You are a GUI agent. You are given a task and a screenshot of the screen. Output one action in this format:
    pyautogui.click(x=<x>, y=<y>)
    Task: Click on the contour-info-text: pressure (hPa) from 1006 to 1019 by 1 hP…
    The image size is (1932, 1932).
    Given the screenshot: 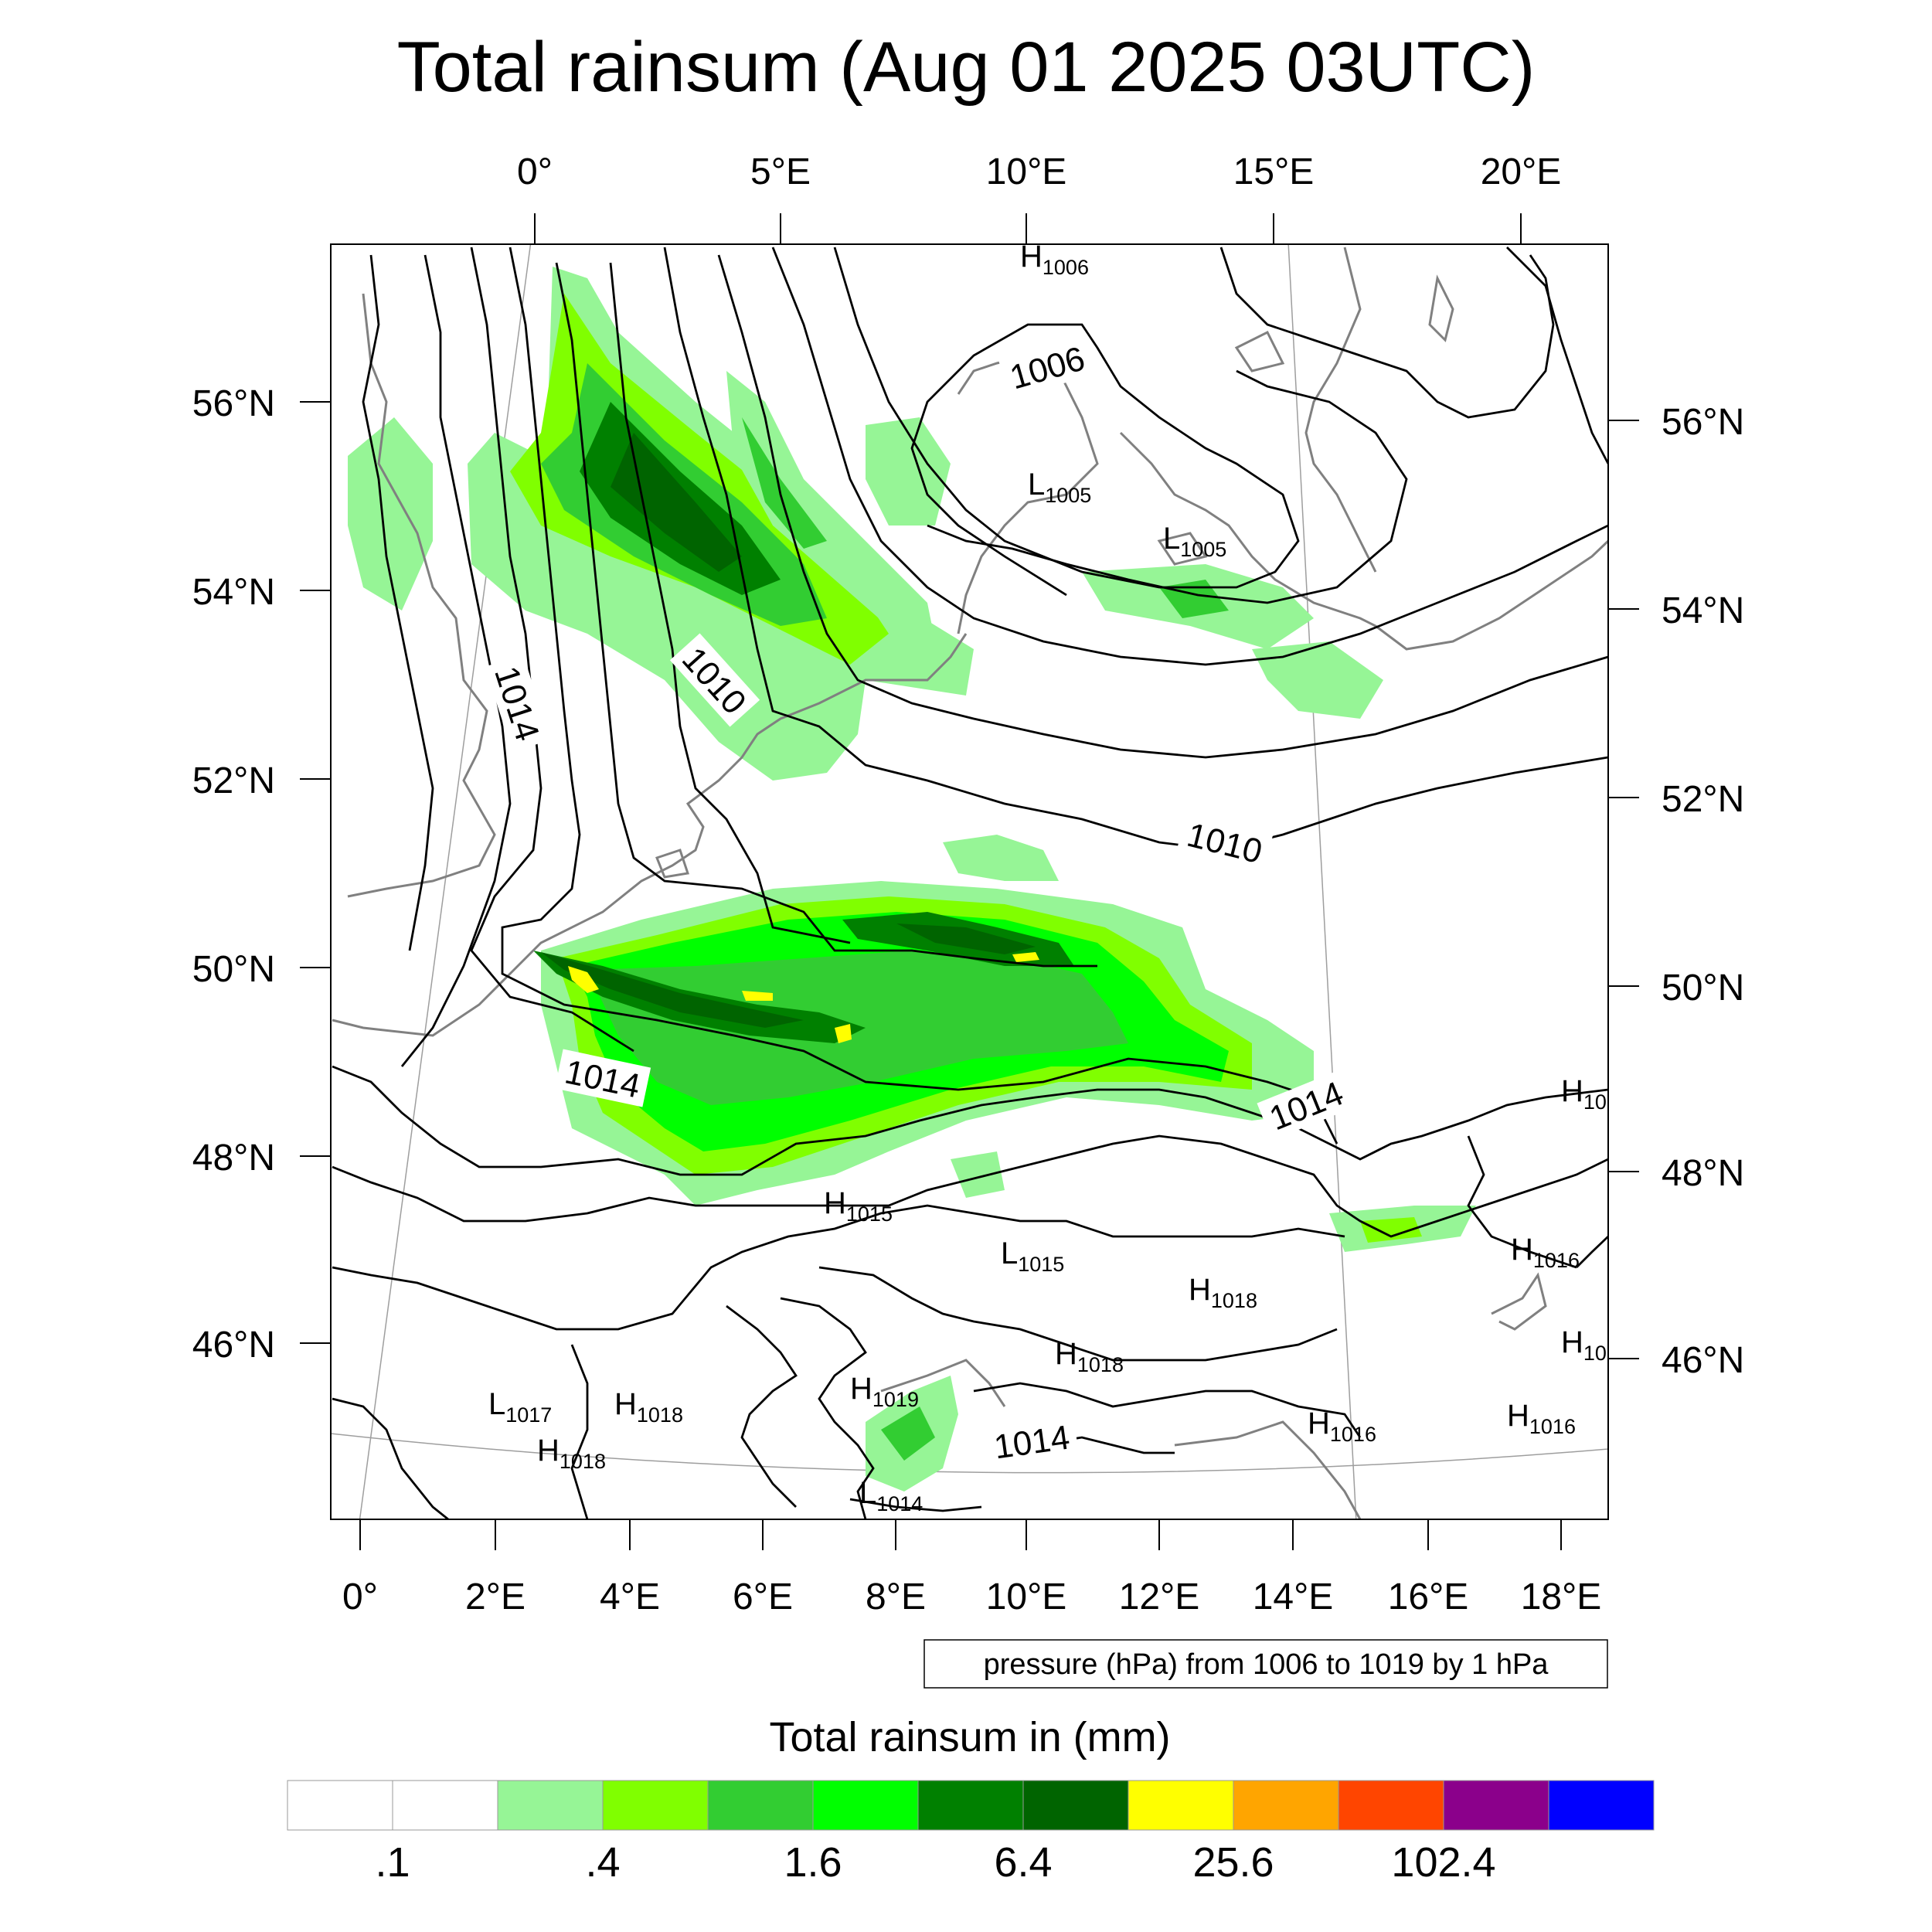 What is the action you would take?
    pyautogui.click(x=1267, y=1665)
    